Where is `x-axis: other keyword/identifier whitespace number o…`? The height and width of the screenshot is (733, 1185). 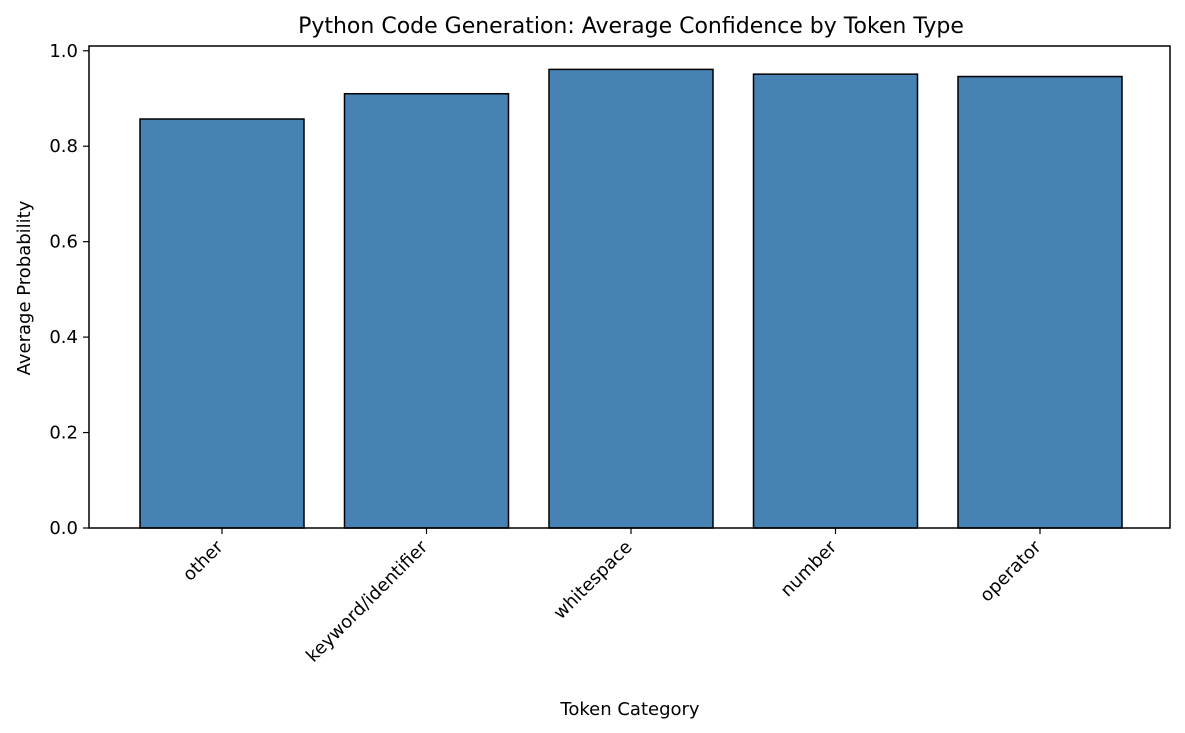
x-axis: other keyword/identifier whitespace number o… is located at coordinates (612, 597).